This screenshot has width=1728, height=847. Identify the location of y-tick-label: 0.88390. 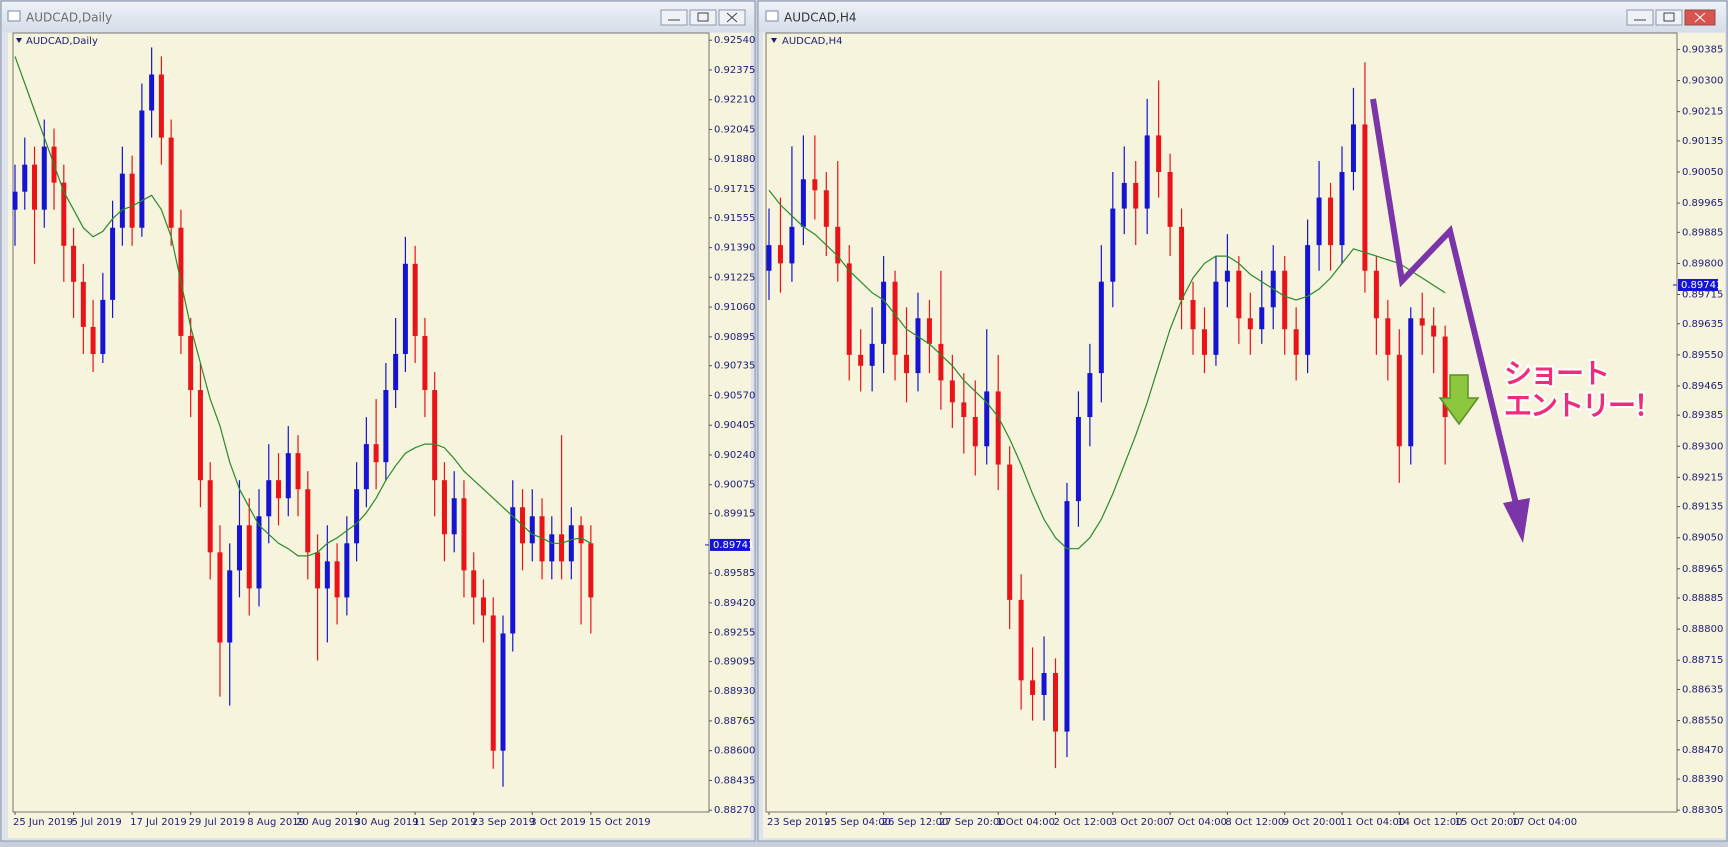
(1702, 779).